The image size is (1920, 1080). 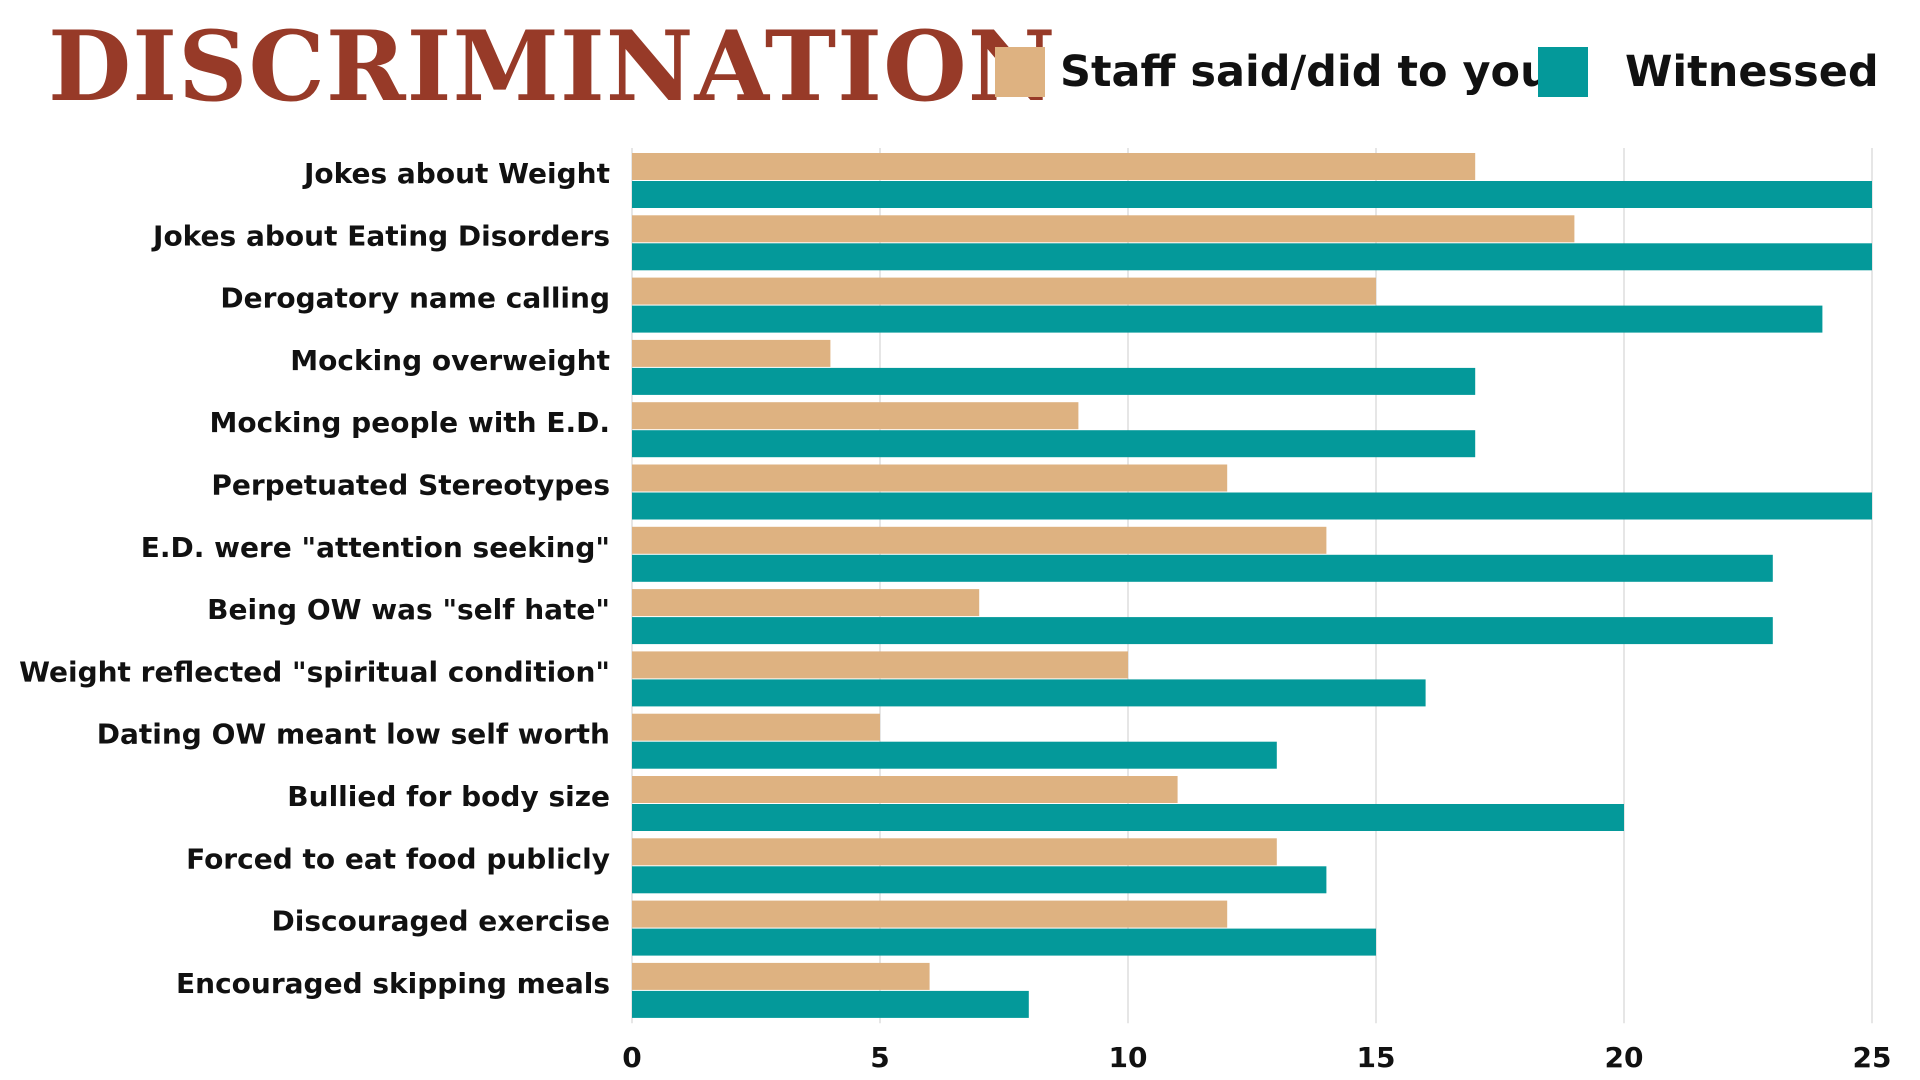 I want to click on chart-title: DISCRIMINATION, so click(x=552, y=66).